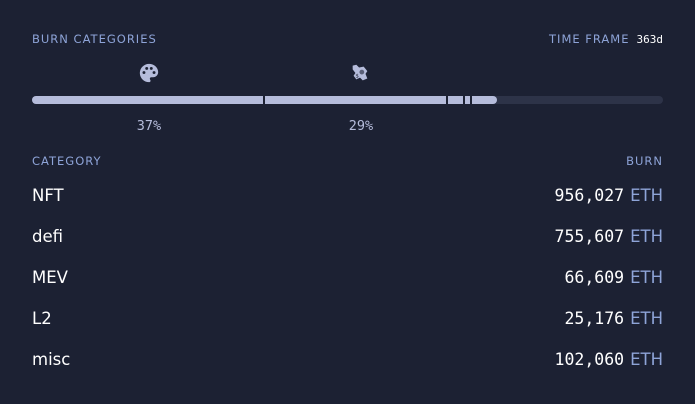  I want to click on burn-amount: 956,027, so click(589, 195).